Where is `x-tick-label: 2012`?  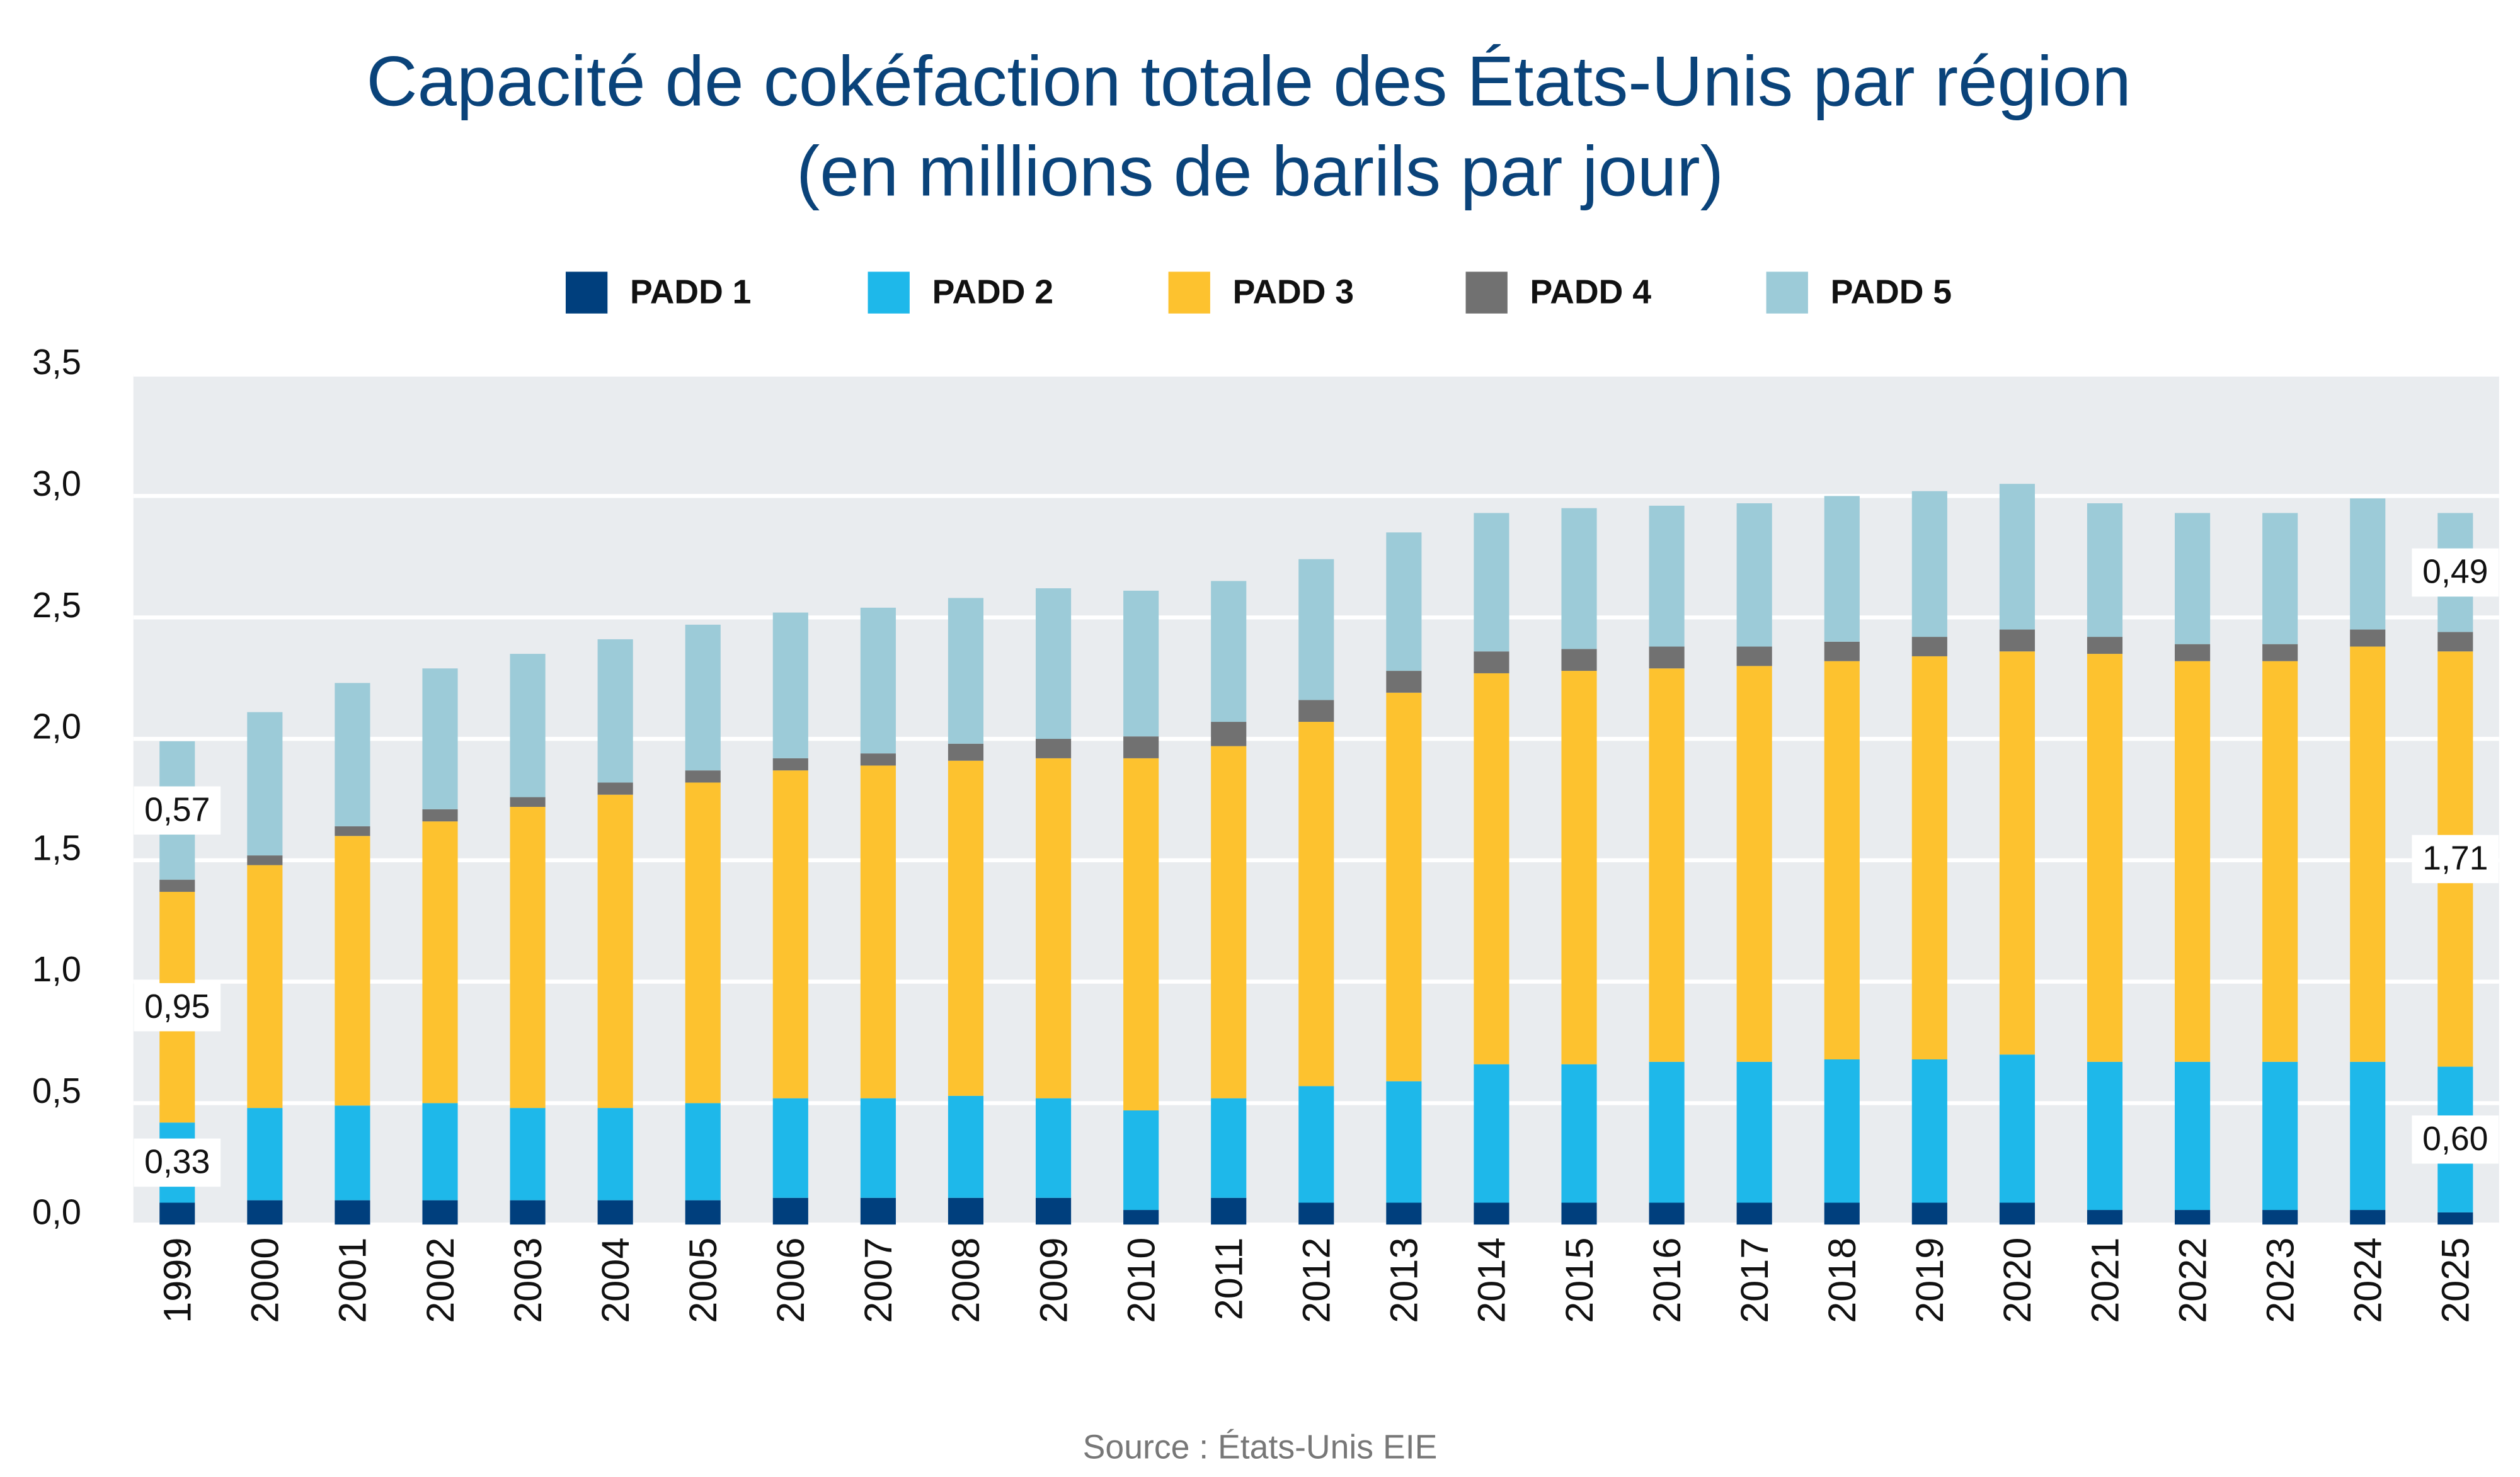
x-tick-label: 2012 is located at coordinates (1316, 1280).